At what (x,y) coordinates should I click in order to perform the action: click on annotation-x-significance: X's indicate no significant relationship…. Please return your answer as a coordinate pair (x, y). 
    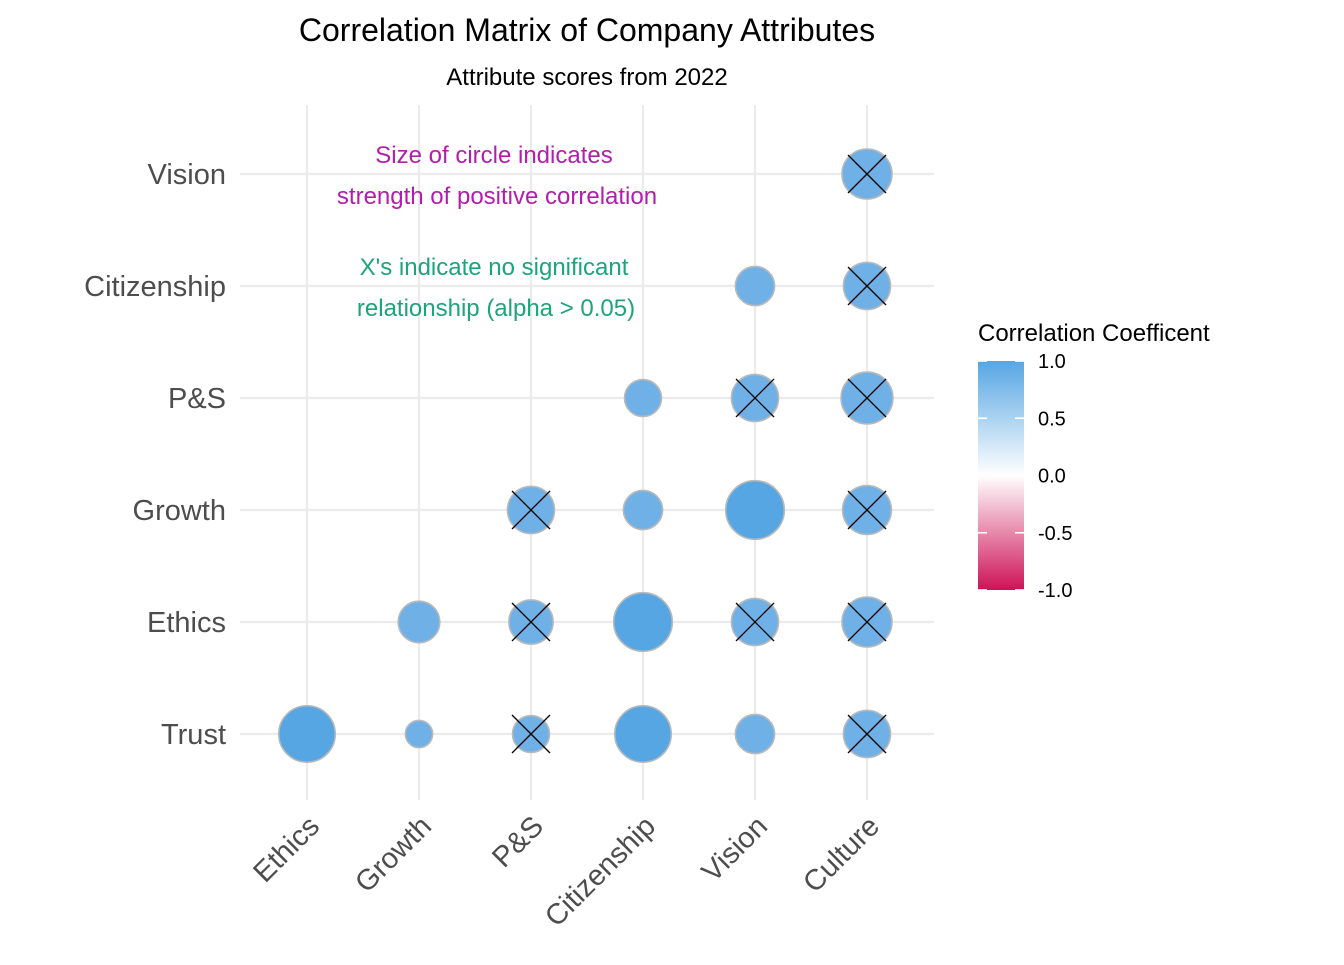
    Looking at the image, I should click on (496, 288).